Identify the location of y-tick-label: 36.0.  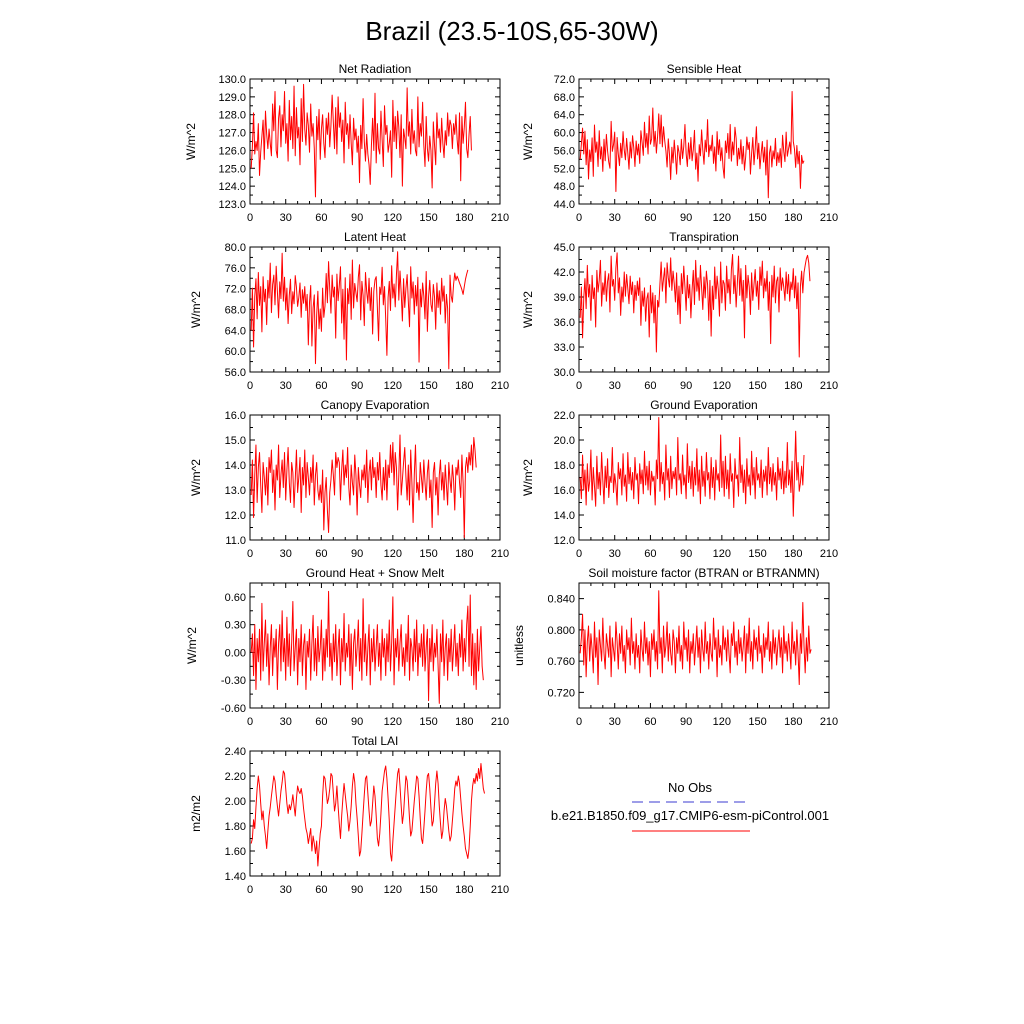
(564, 323).